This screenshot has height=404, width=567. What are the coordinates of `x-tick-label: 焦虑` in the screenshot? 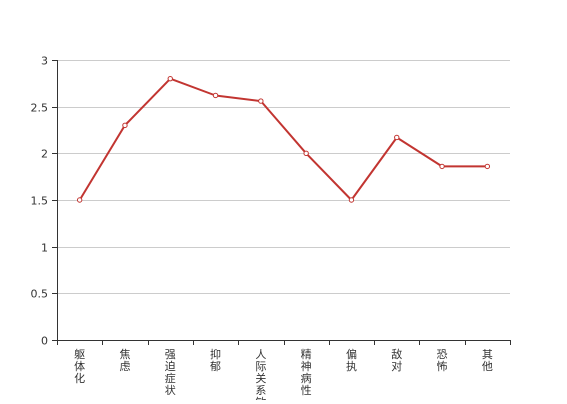 It's located at (124, 360).